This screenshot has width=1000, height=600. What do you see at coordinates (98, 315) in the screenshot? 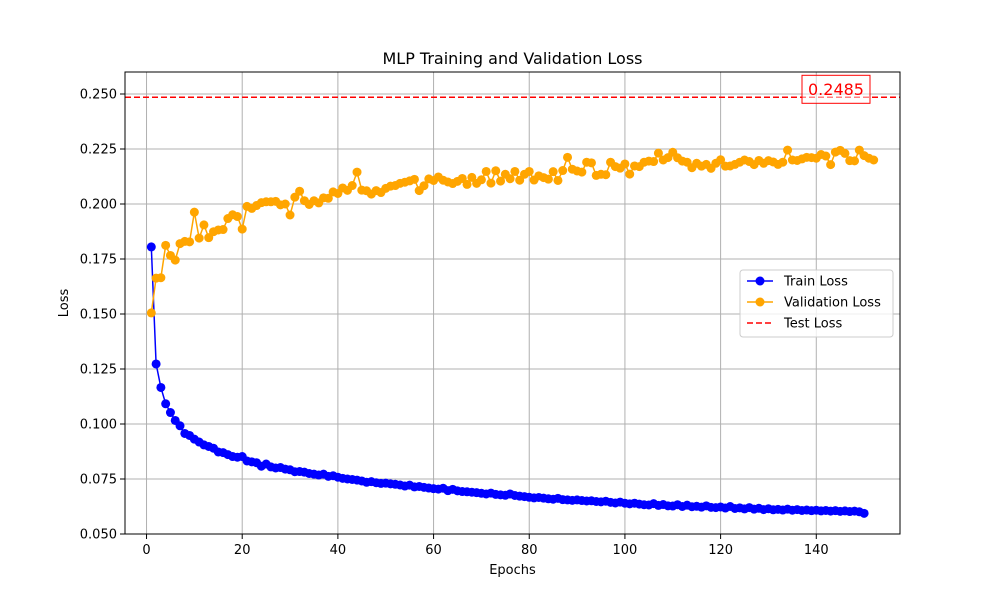
I see `y-tick-label: 0.150` at bounding box center [98, 315].